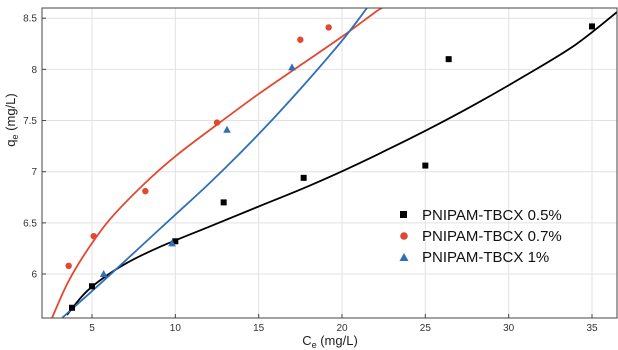  I want to click on x-axis-label: Ce (mg/L), so click(330, 341).